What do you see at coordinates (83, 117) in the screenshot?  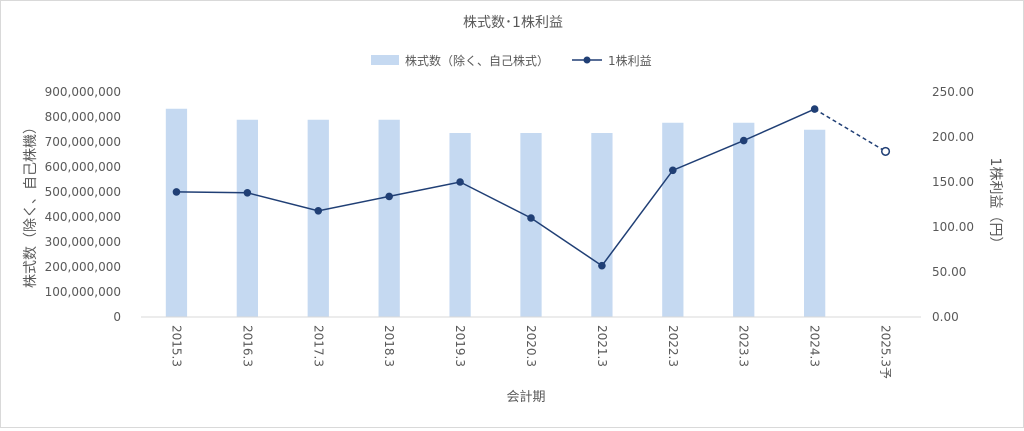 I see `y-tick-label: 800,000,000` at bounding box center [83, 117].